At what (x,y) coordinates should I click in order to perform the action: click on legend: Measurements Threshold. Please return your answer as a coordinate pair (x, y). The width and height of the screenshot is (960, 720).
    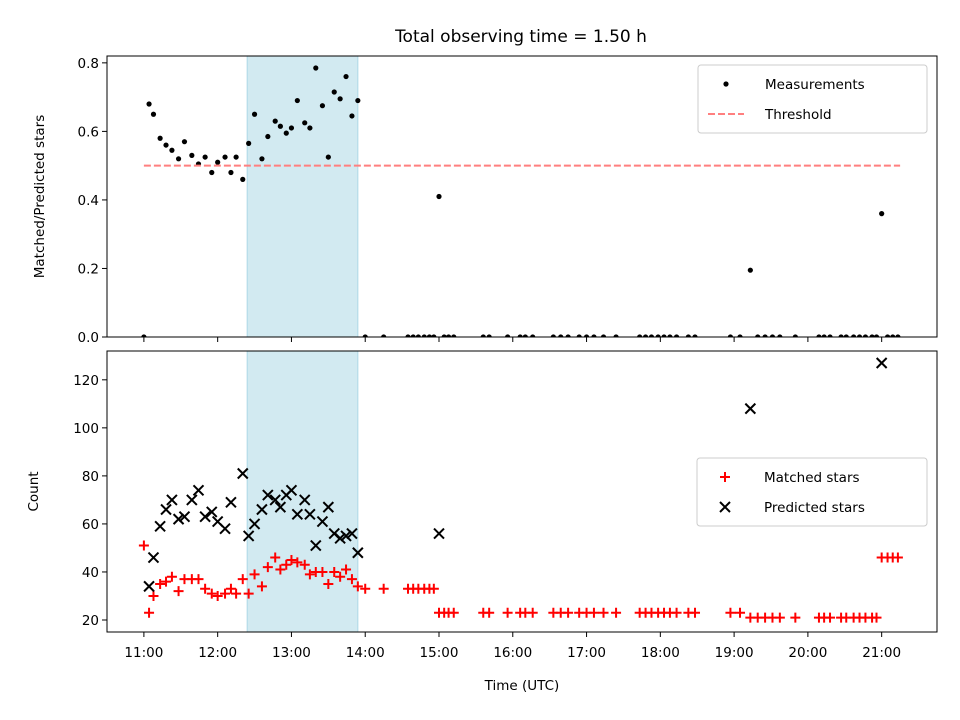
    Looking at the image, I should click on (812, 99).